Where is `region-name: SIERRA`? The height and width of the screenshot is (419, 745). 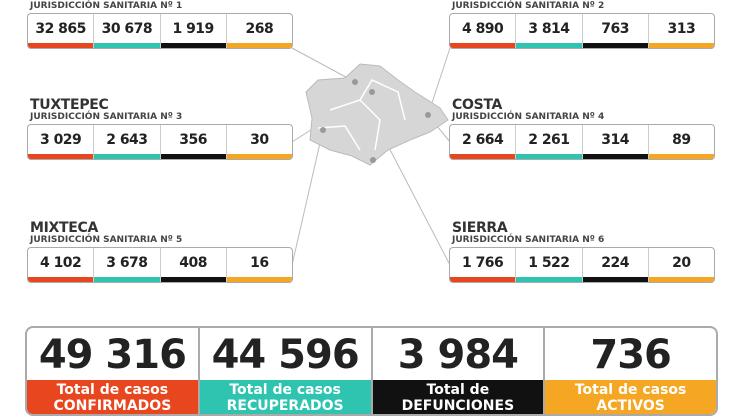
region-name: SIERRA is located at coordinates (480, 228).